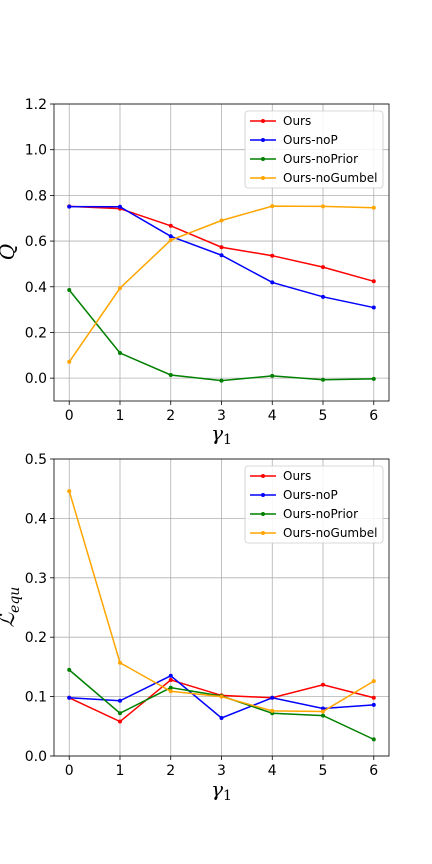  What do you see at coordinates (9, 252) in the screenshot?
I see `y-axis-label: Q` at bounding box center [9, 252].